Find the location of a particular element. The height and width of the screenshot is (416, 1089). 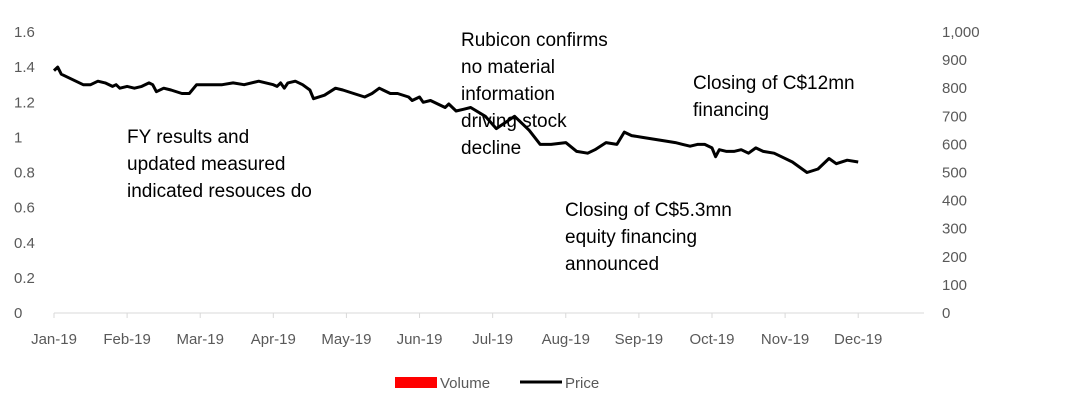

annotation-line: Closing of C$5.3mn is located at coordinates (648, 210).